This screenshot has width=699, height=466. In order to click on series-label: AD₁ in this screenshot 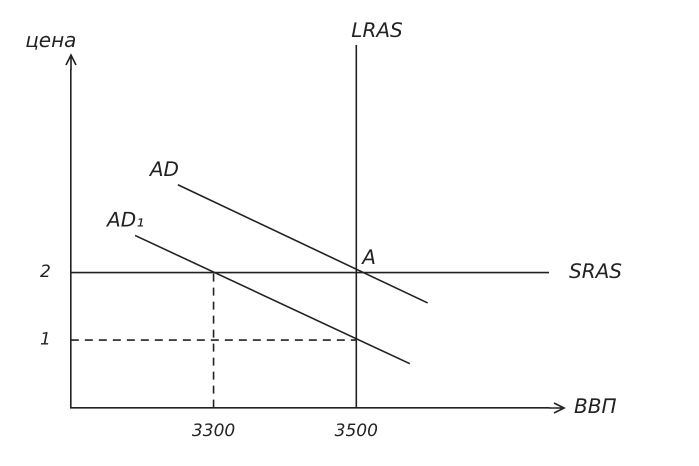, I will do `click(124, 220)`.